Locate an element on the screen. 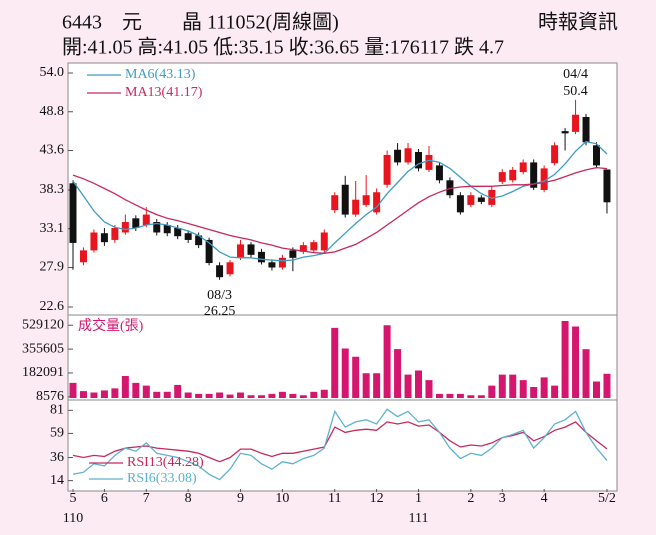  legend-label: MA6(43.13) is located at coordinates (160, 74).